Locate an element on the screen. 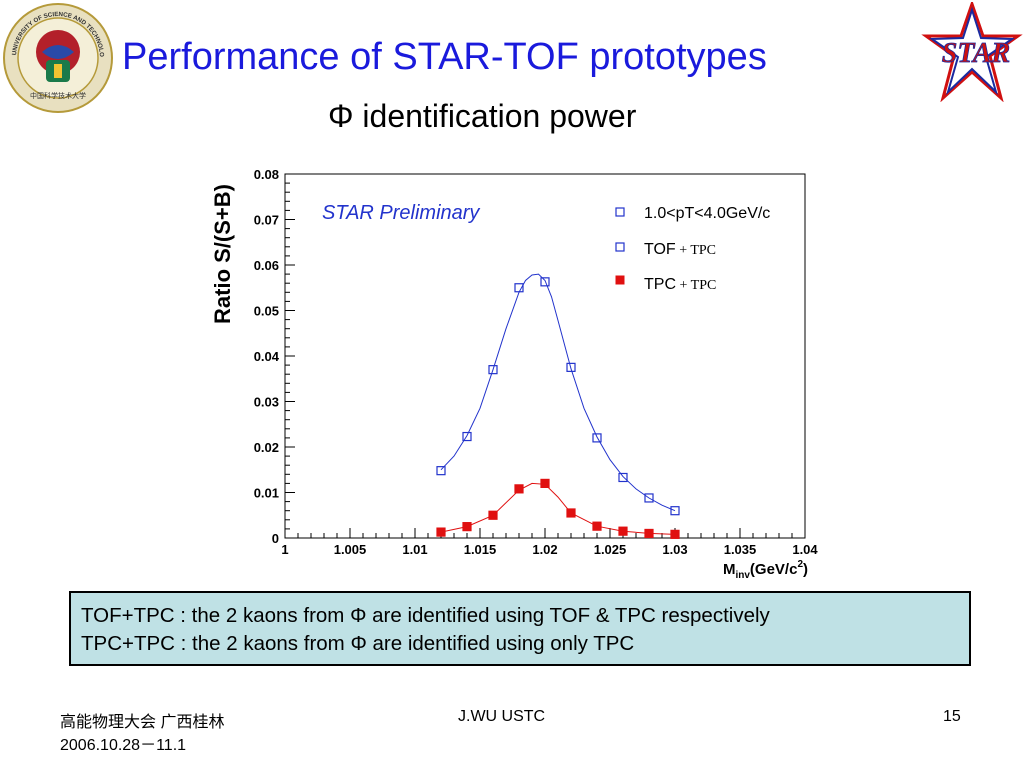 Image resolution: width=1024 pixels, height=768 pixels. x-tick-label: 1.03 is located at coordinates (674, 549).